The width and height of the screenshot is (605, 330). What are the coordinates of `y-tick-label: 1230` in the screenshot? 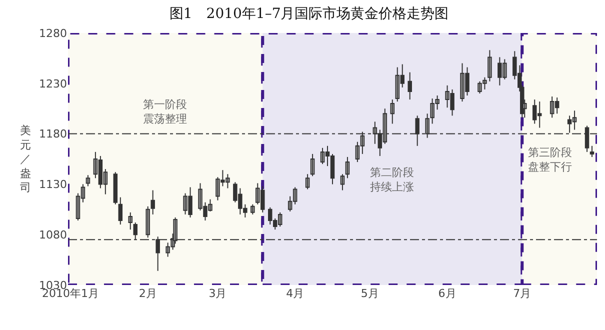 It's located at (53, 83).